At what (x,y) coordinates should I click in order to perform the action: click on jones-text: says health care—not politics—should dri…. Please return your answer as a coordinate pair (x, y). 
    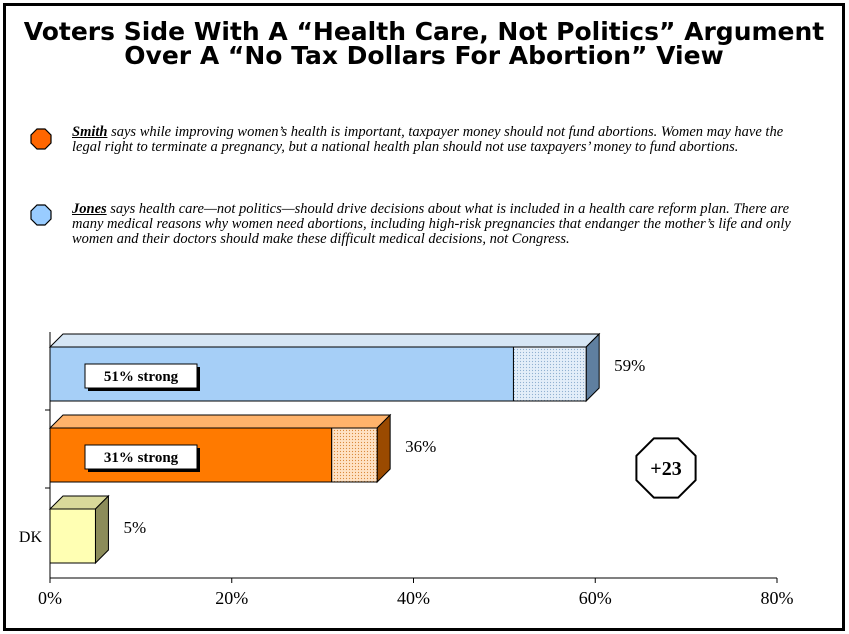
    Looking at the image, I should click on (431, 224).